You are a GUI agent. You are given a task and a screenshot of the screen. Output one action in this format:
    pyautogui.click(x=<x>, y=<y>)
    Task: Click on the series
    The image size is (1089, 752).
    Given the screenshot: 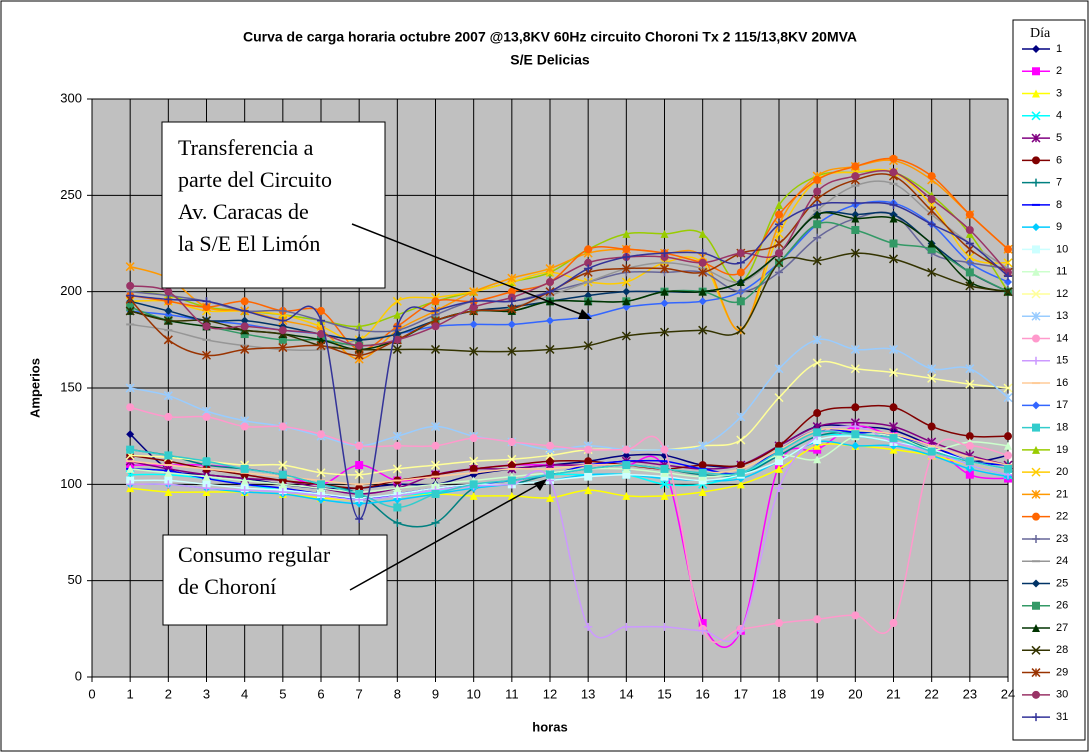 What is the action you would take?
    pyautogui.click(x=569, y=470)
    